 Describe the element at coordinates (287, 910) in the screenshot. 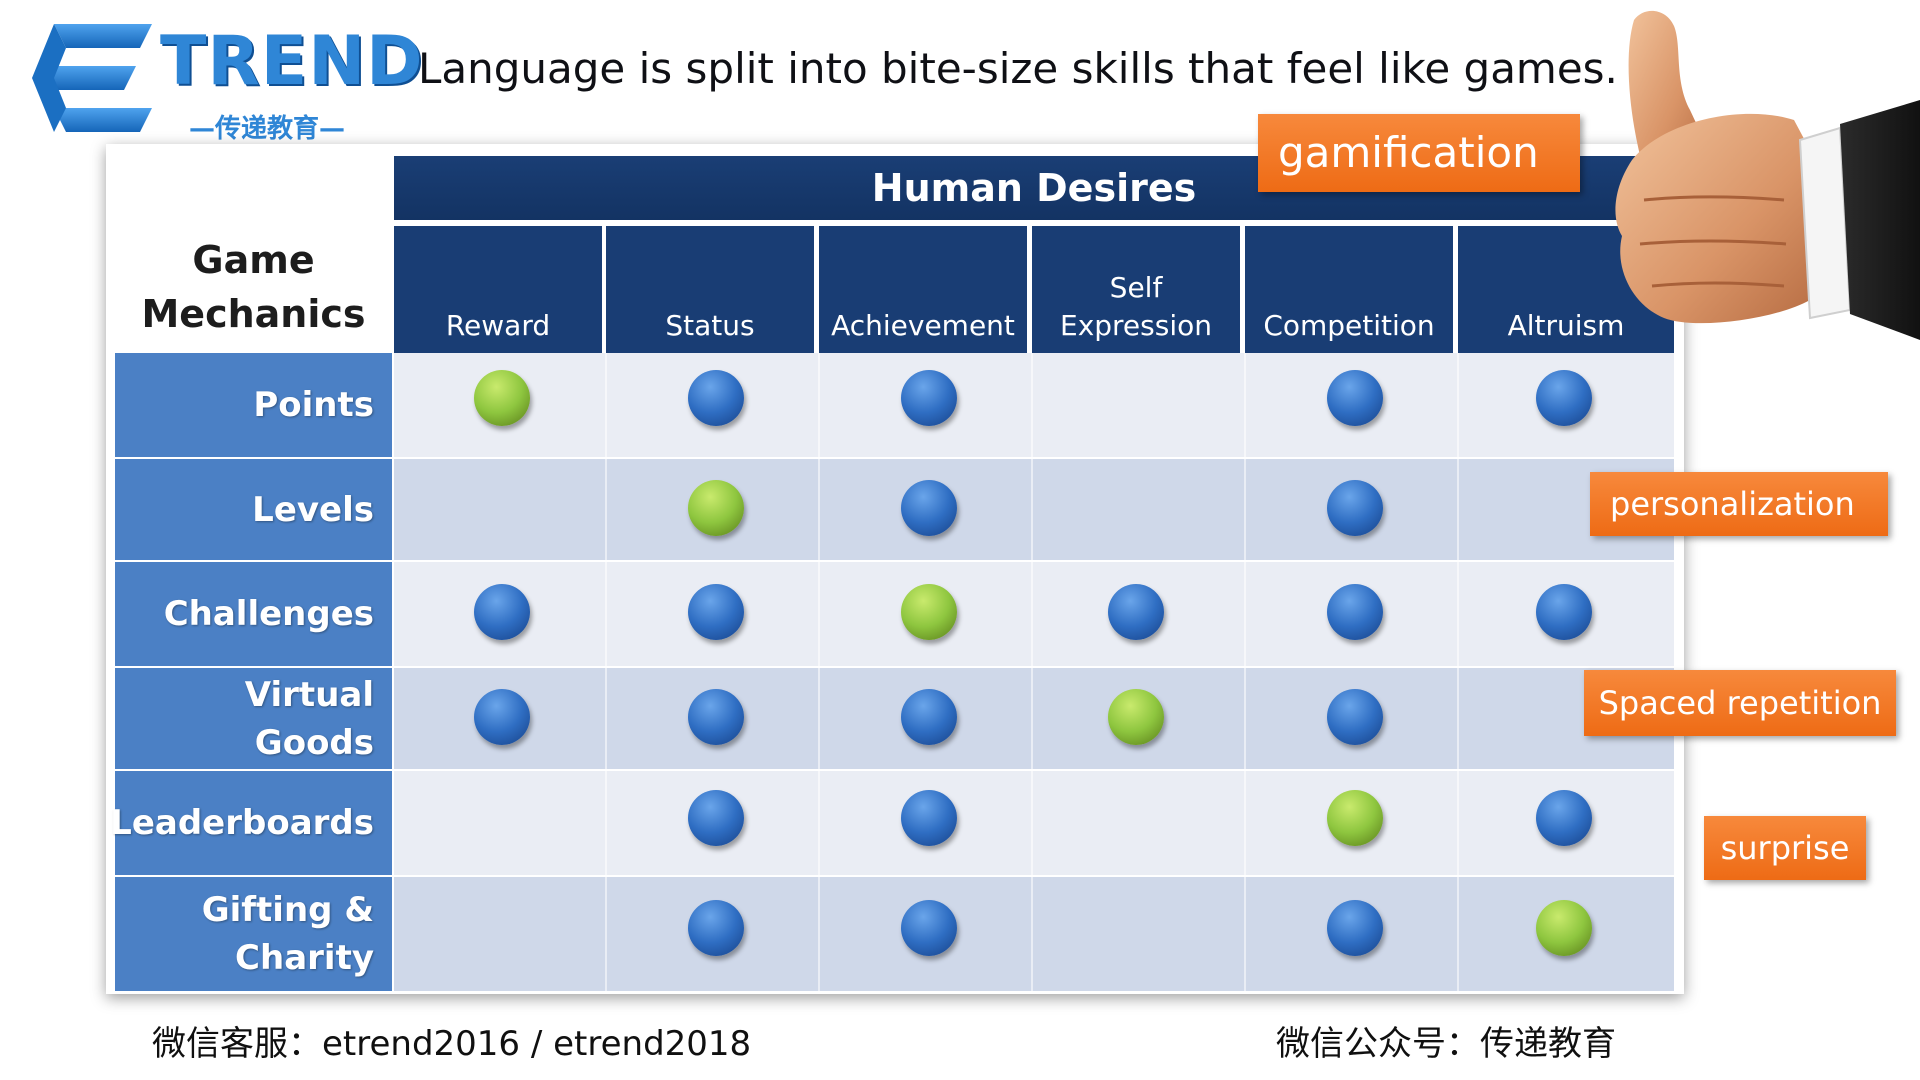

I see `row-header-line1: Gifting &` at that location.